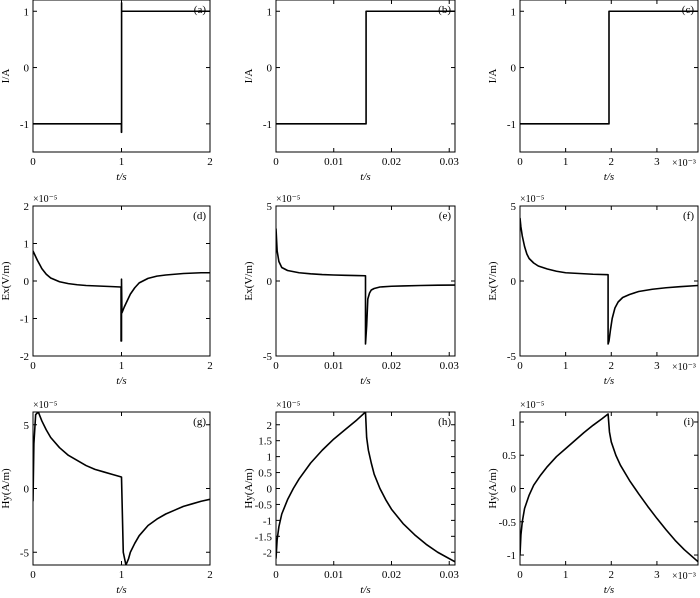 The height and width of the screenshot is (598, 700). I want to click on chart-panel: 0 1 2 3-505×10⁻⁵×10⁻³(f)t/sEx(V/m), so click(593, 290).